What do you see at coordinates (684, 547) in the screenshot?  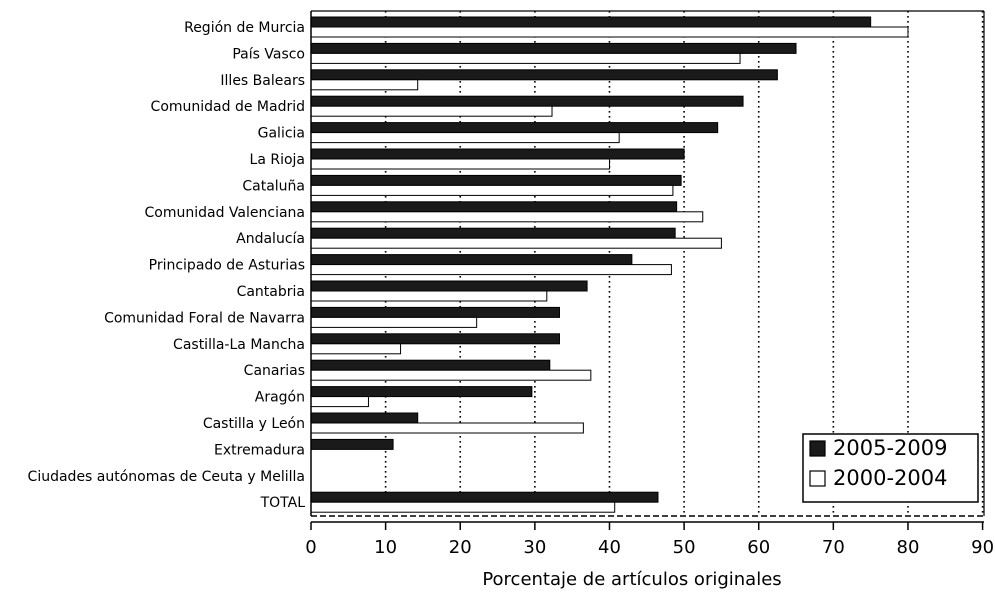 I see `x-tick-label: 50` at bounding box center [684, 547].